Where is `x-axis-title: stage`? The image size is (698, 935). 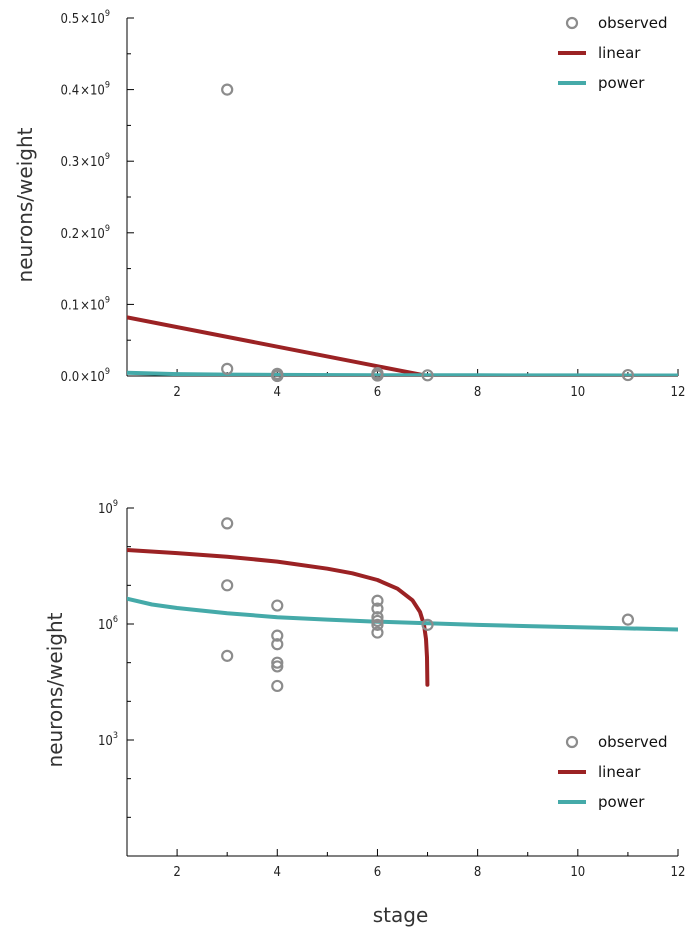
x-axis-title: stage is located at coordinates (401, 915).